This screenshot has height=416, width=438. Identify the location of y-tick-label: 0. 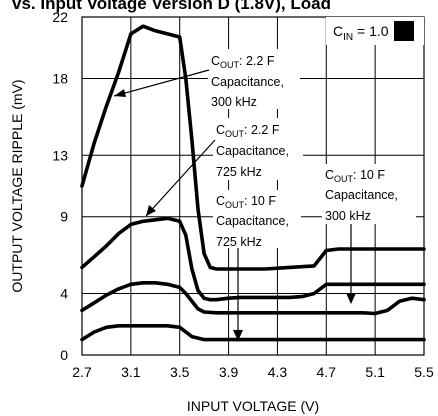
(64, 355).